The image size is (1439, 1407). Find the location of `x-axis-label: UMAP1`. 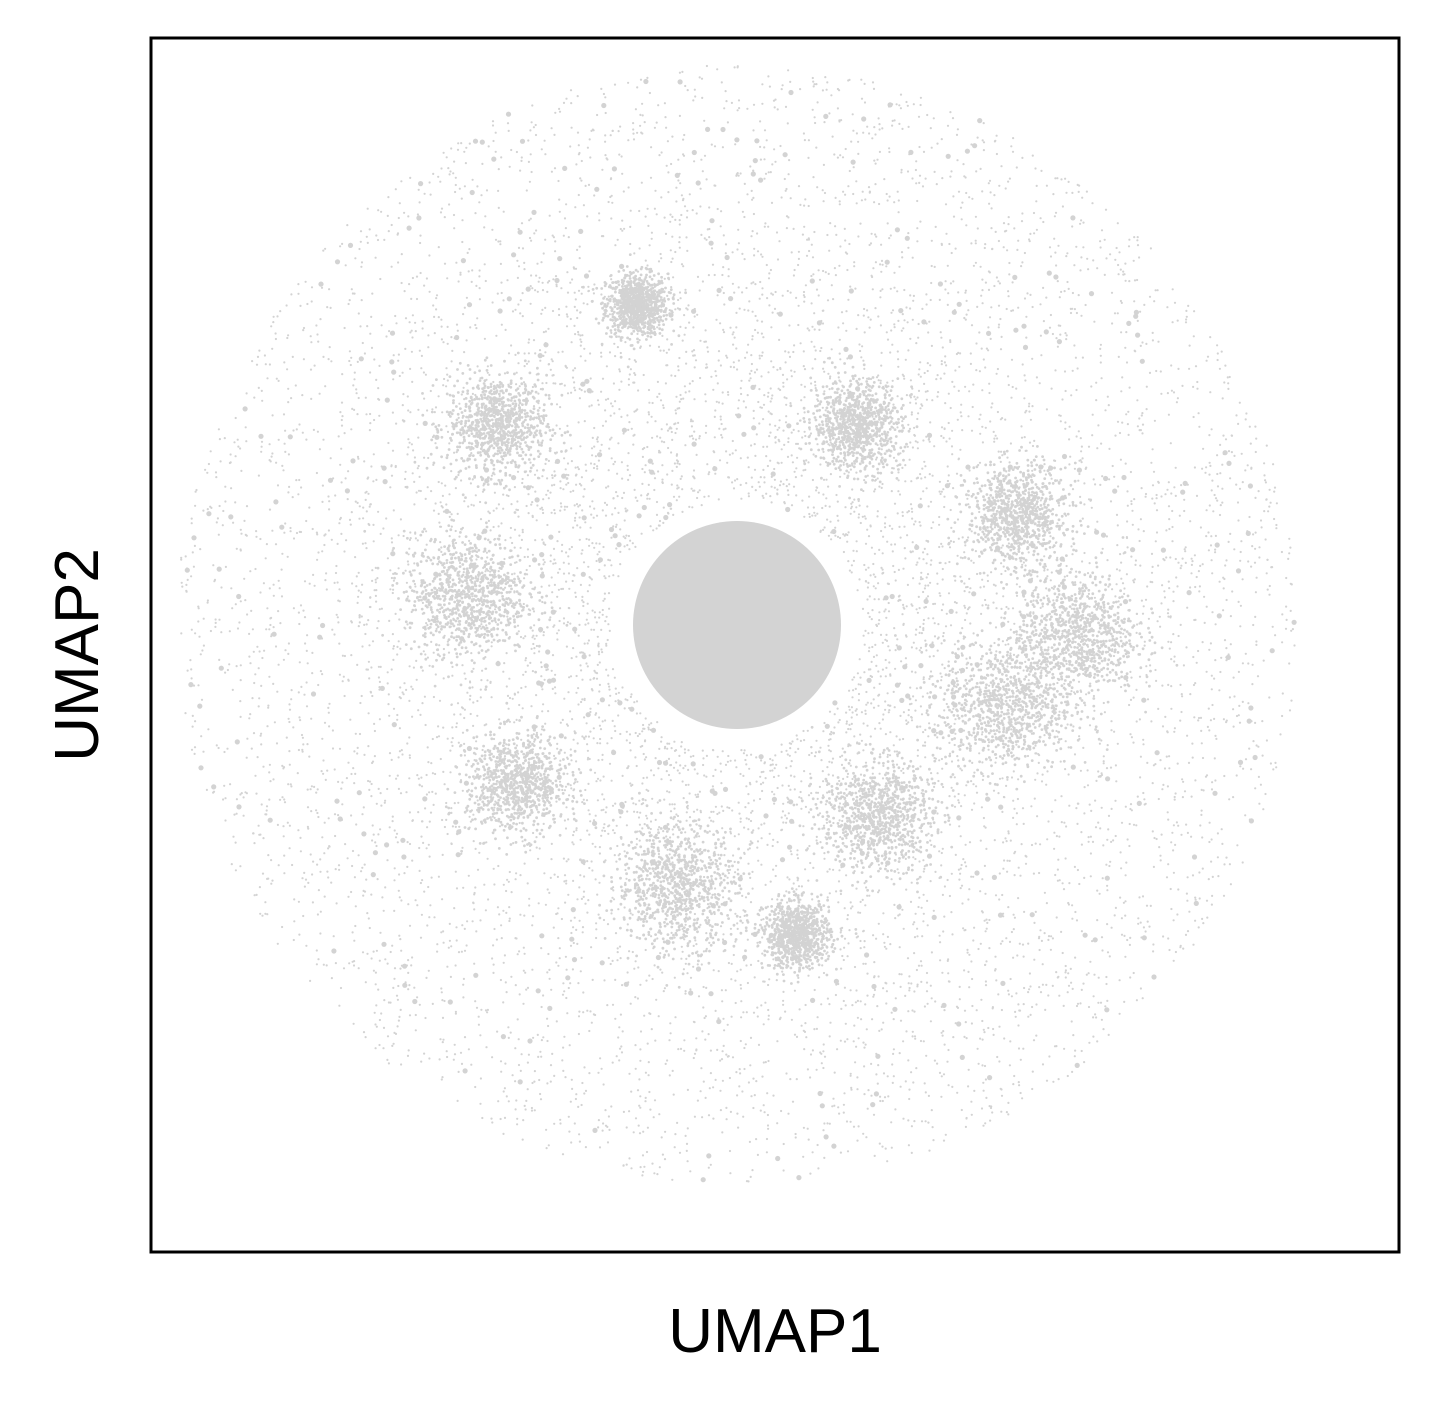

x-axis-label: UMAP1 is located at coordinates (775, 1331).